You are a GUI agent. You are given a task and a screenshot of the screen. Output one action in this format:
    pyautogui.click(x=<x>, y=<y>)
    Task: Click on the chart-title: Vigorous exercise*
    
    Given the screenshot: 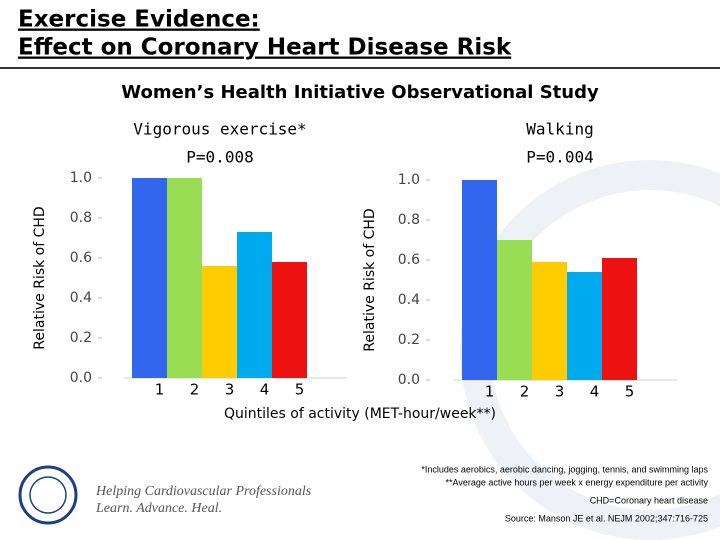 What is the action you would take?
    pyautogui.click(x=219, y=129)
    